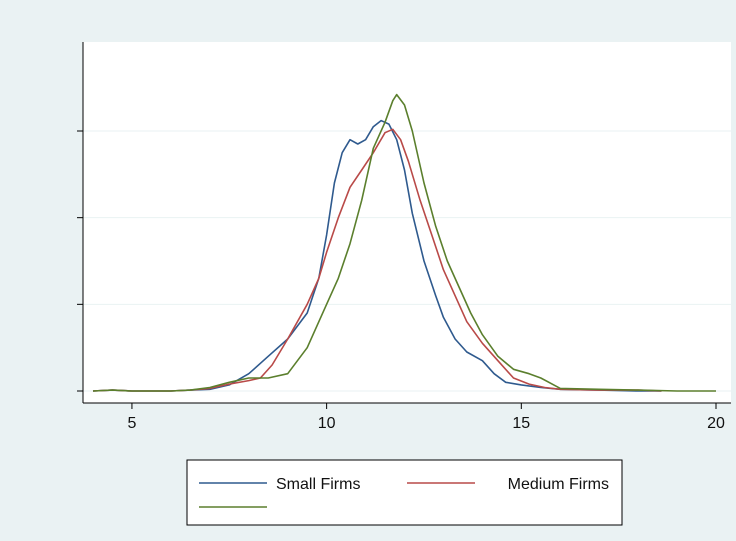 The height and width of the screenshot is (541, 736). I want to click on legend-box, so click(404, 492).